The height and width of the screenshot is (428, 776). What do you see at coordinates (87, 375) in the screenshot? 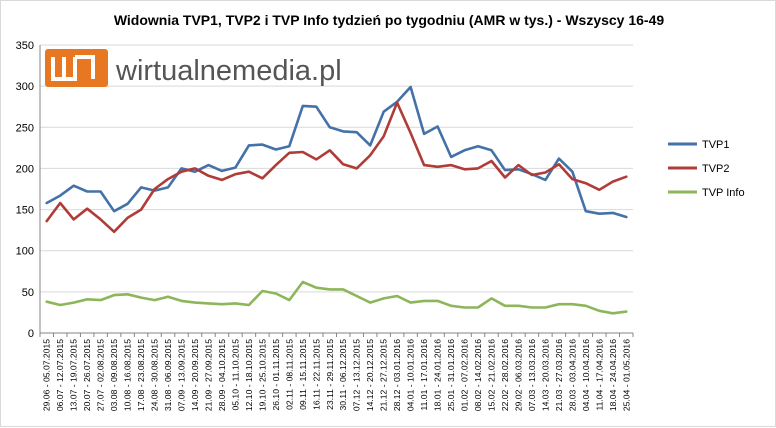
I see `x-tick-label: 20.07 - 26.07.2015` at bounding box center [87, 375].